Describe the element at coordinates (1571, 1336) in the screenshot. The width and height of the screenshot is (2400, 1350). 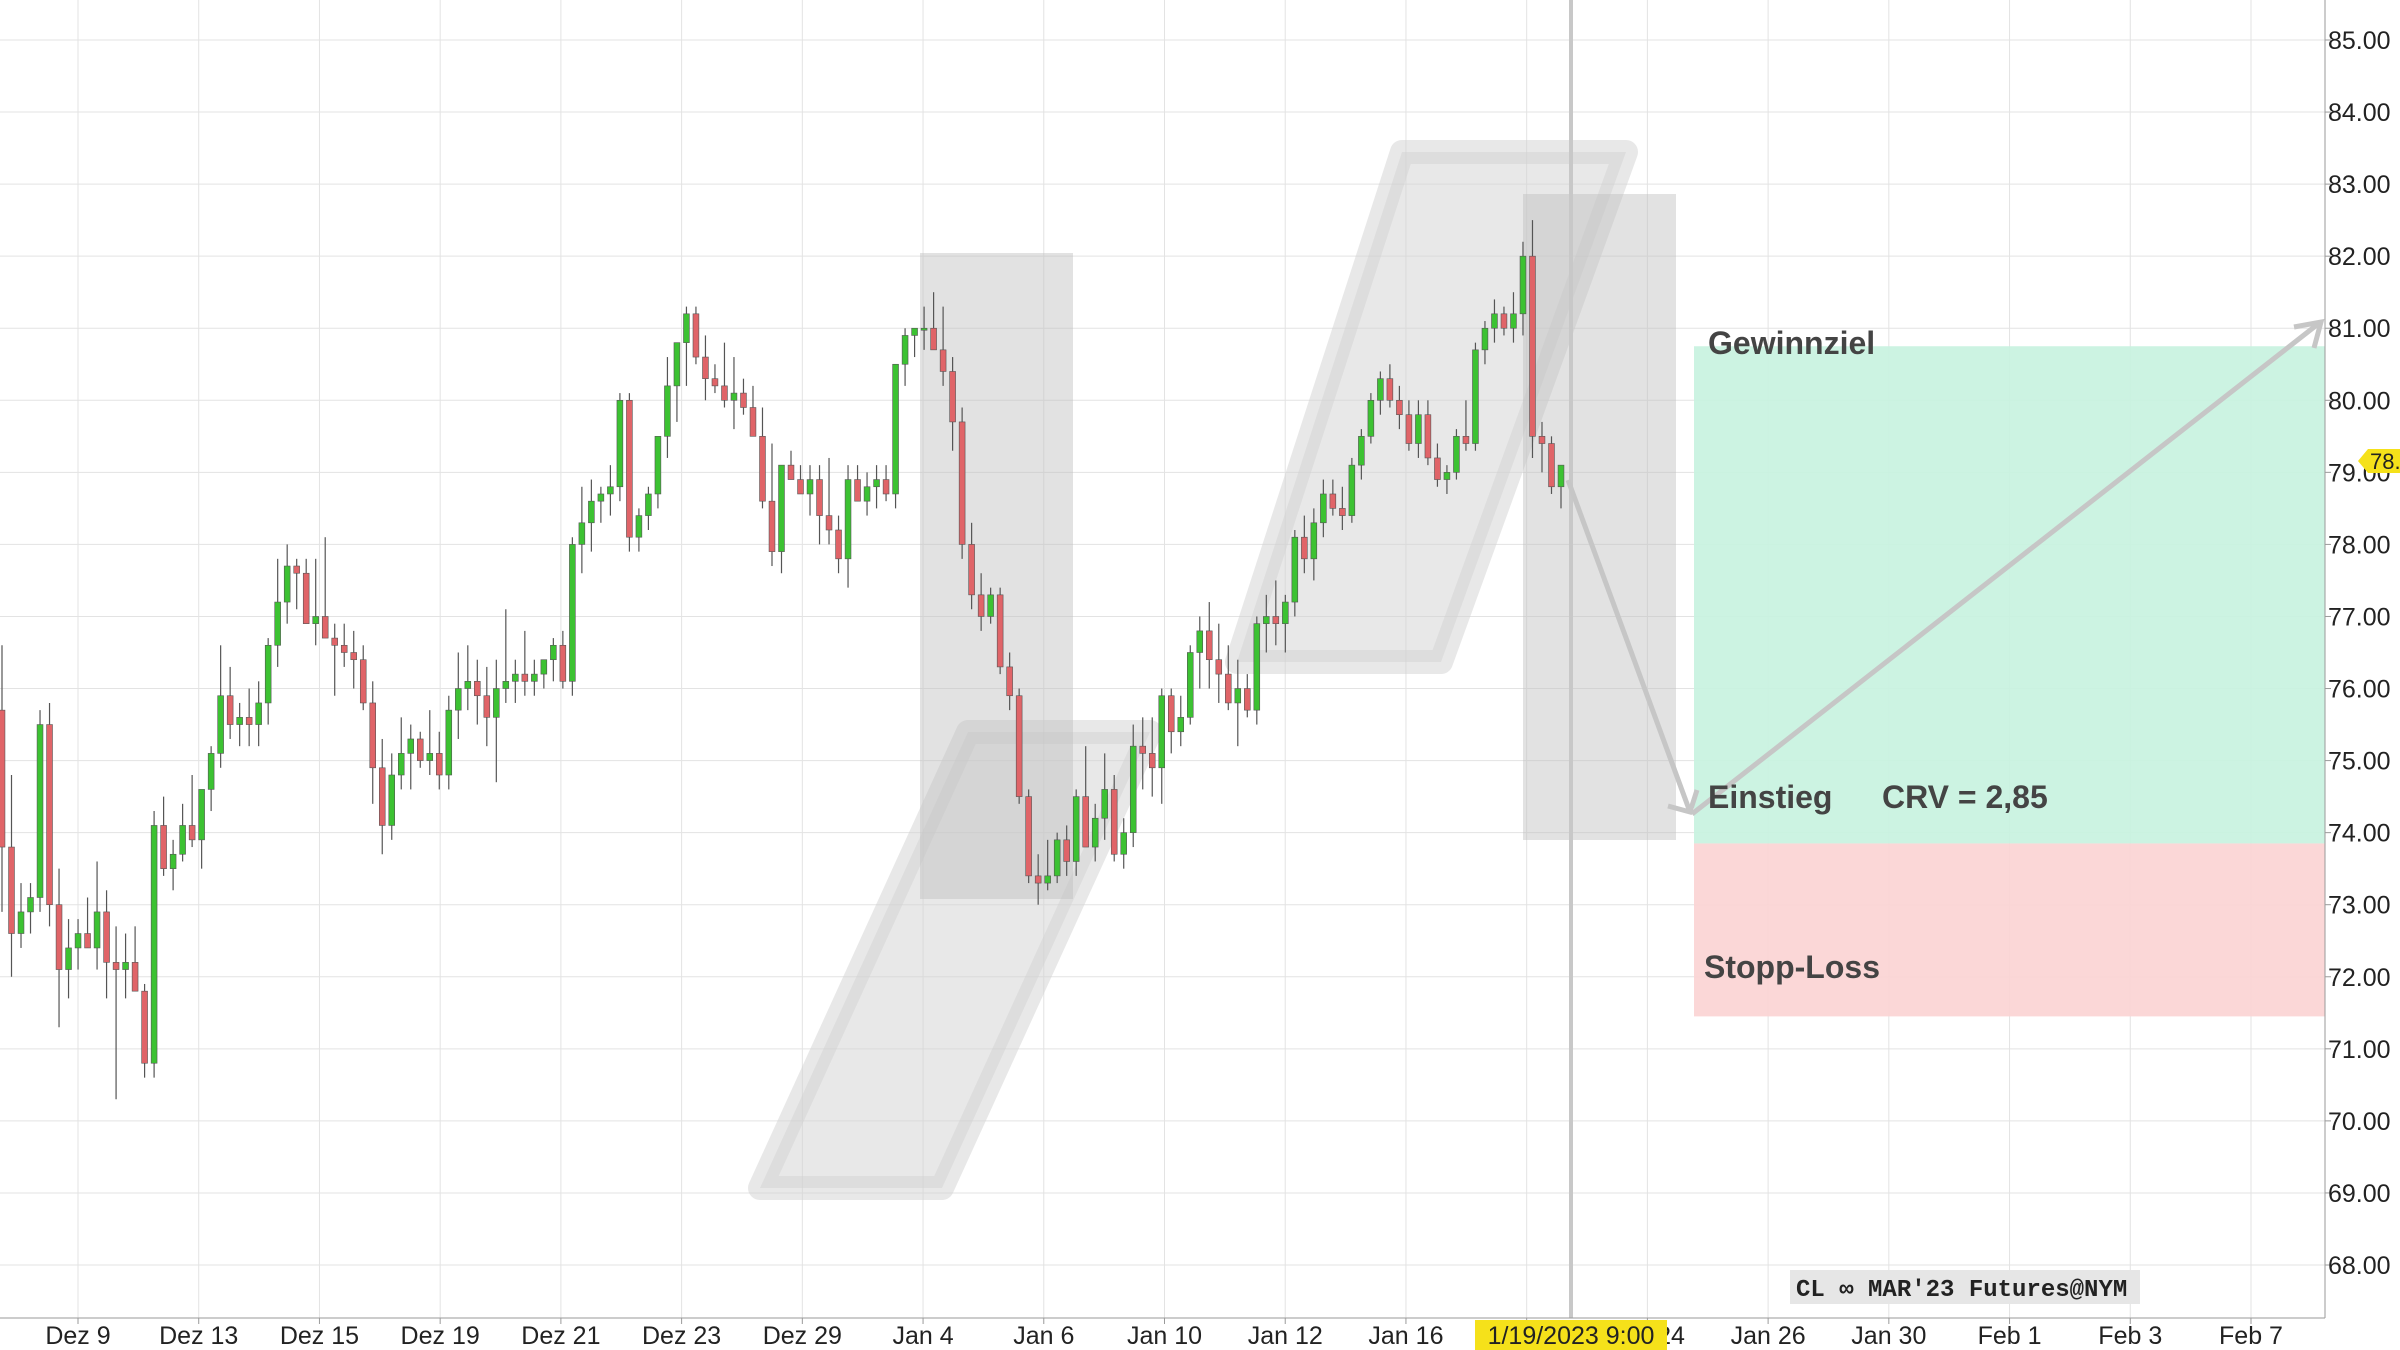
I see `crosshair-time-text: 1/19/2023 9:00` at that location.